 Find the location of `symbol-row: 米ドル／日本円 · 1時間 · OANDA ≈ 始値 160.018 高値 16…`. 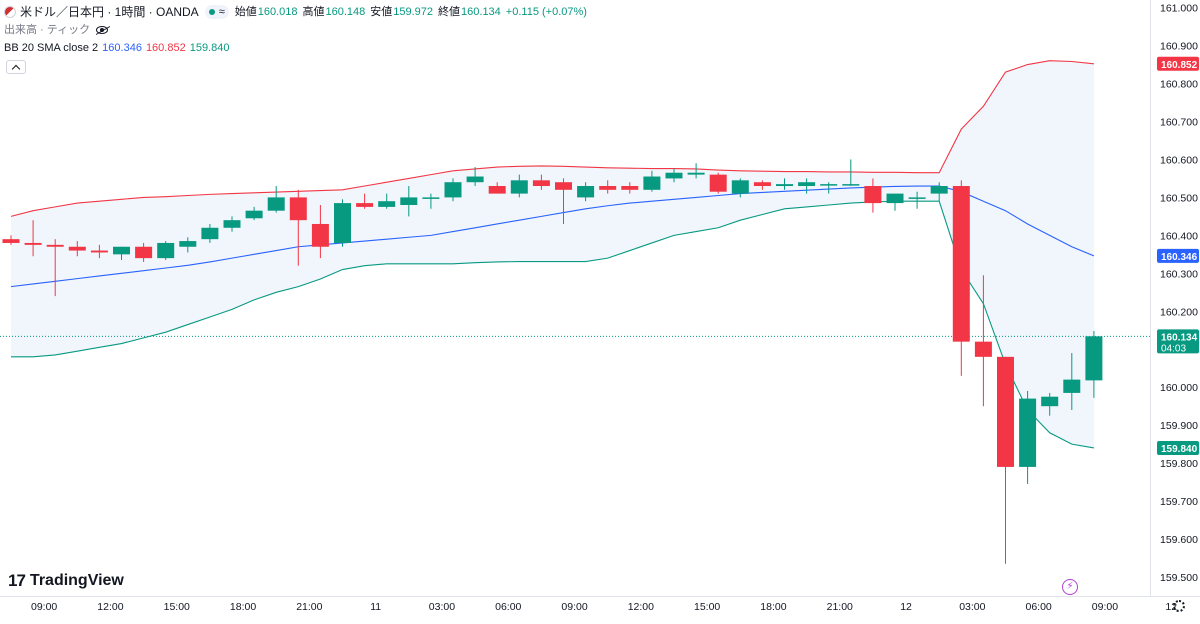

symbol-row: 米ドル／日本円 · 1時間 · OANDA ≈ 始値 160.018 高値 16… is located at coordinates (295, 12).